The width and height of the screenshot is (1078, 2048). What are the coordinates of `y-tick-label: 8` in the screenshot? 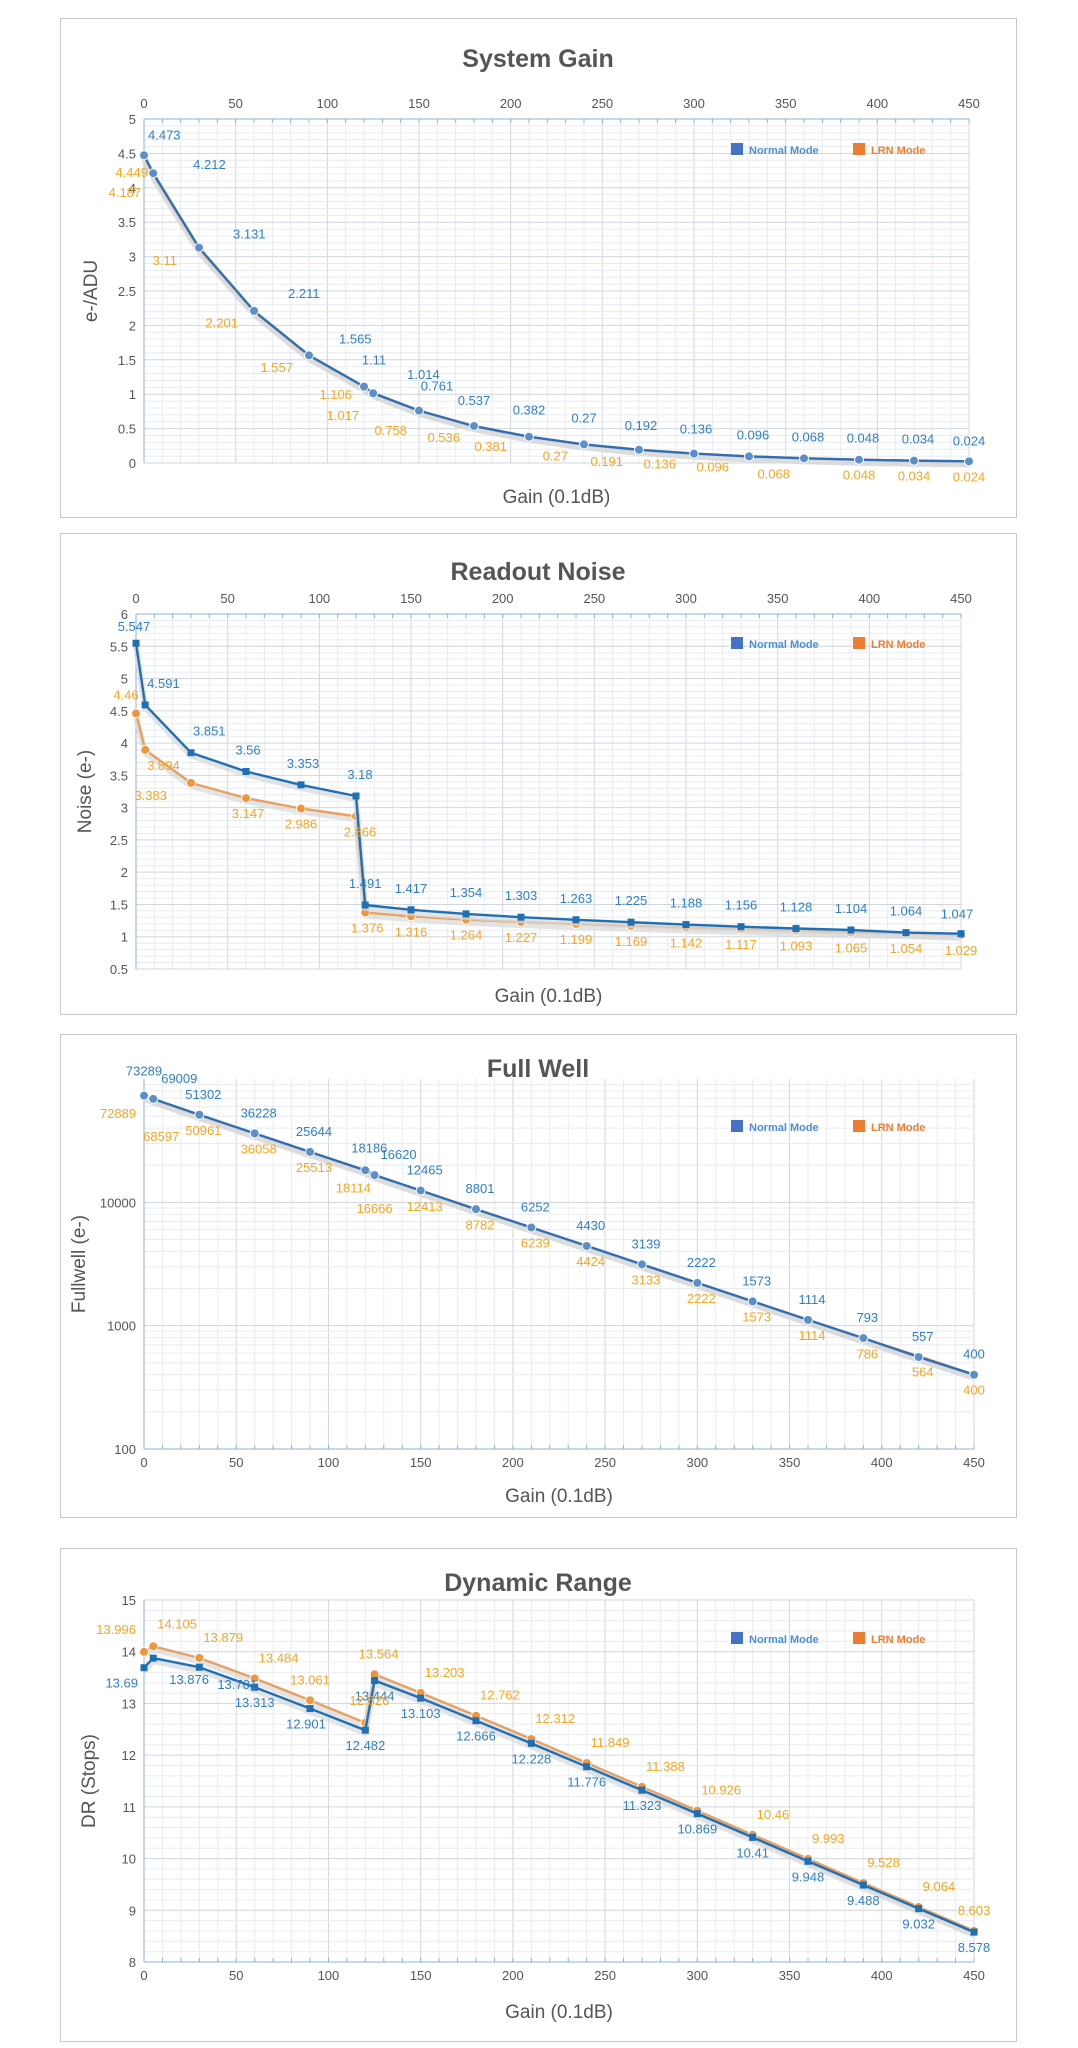 It's located at (132, 1962).